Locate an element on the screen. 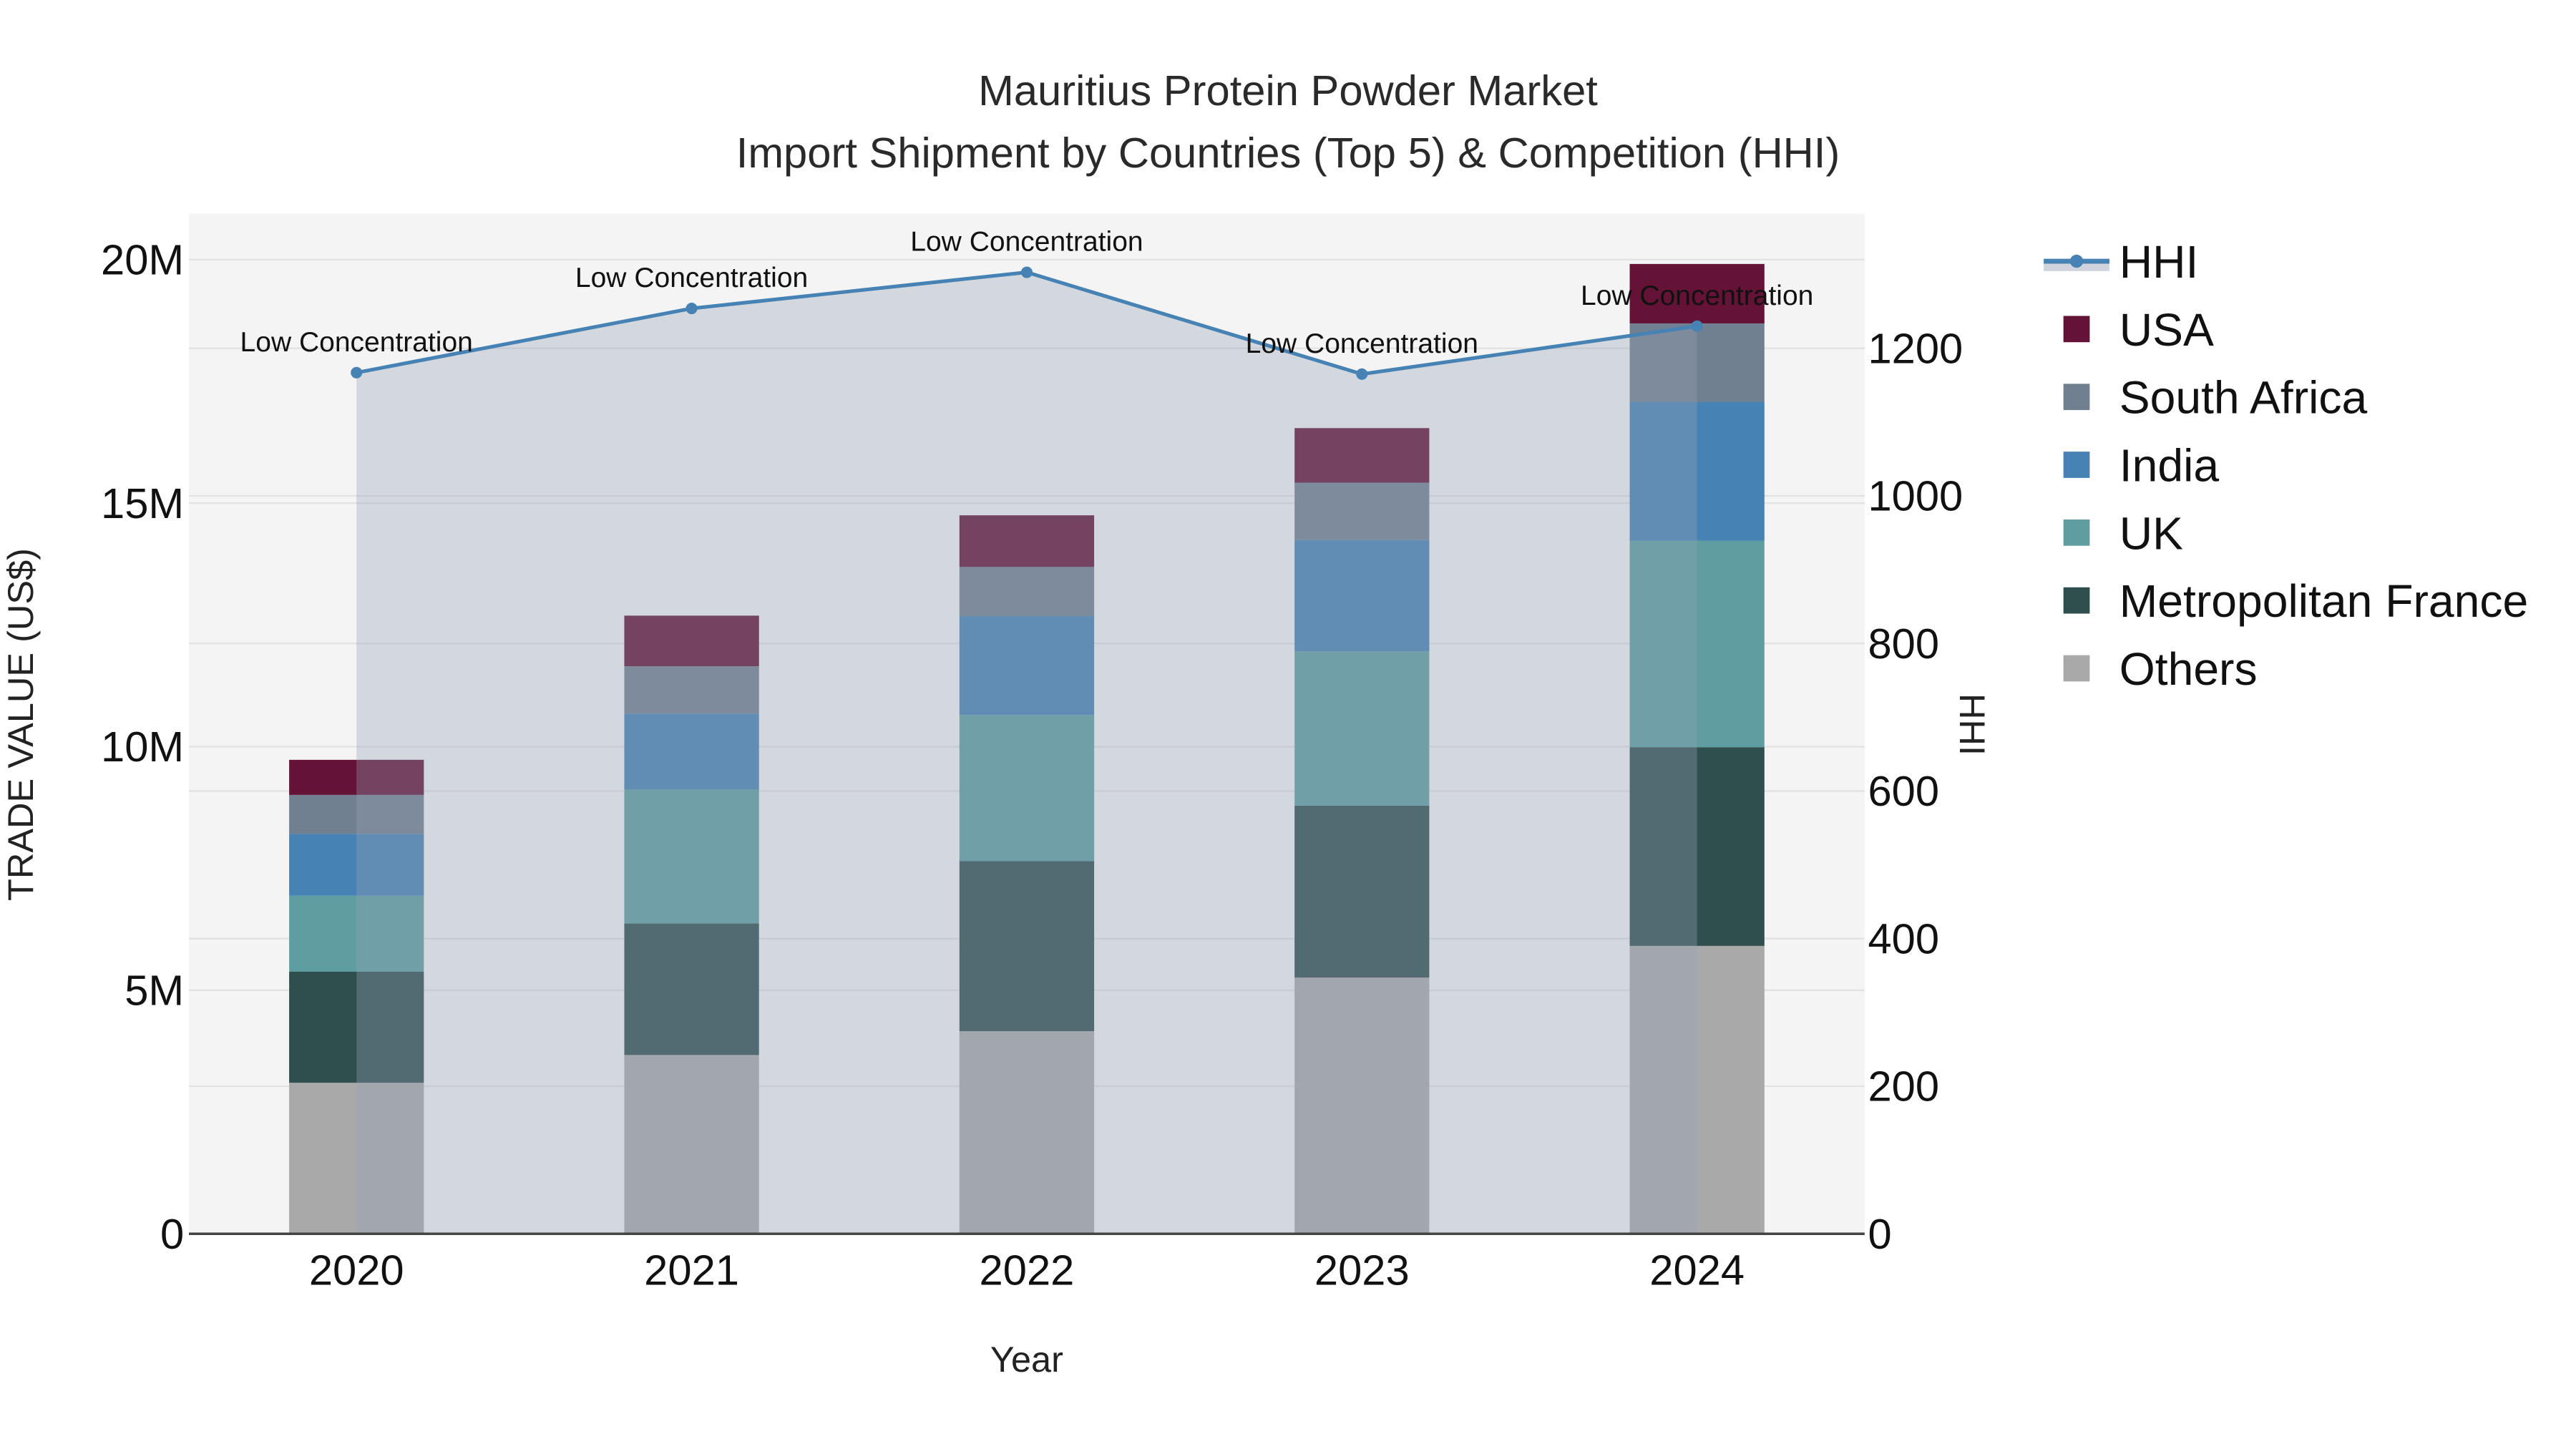 The width and height of the screenshot is (2576, 1449). legend-item-usa: USA is located at coordinates (2138, 330).